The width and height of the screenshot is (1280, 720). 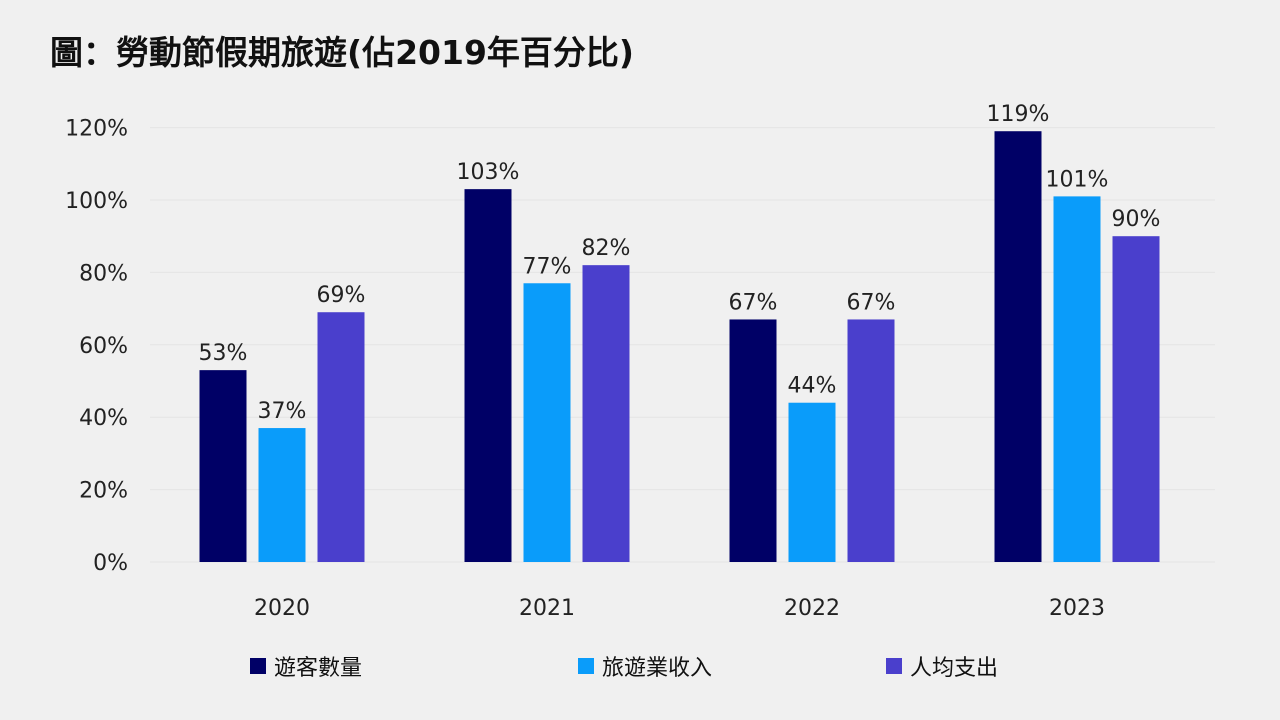 What do you see at coordinates (282, 411) in the screenshot?
I see `data-label: 37%` at bounding box center [282, 411].